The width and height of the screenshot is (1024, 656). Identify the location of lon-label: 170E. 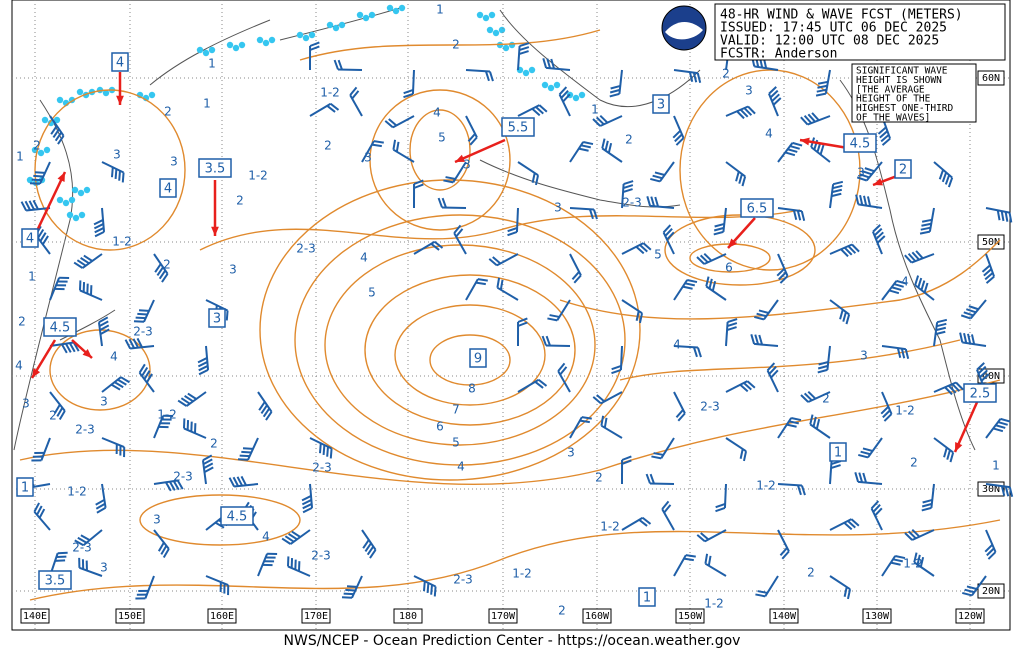
(316, 616).